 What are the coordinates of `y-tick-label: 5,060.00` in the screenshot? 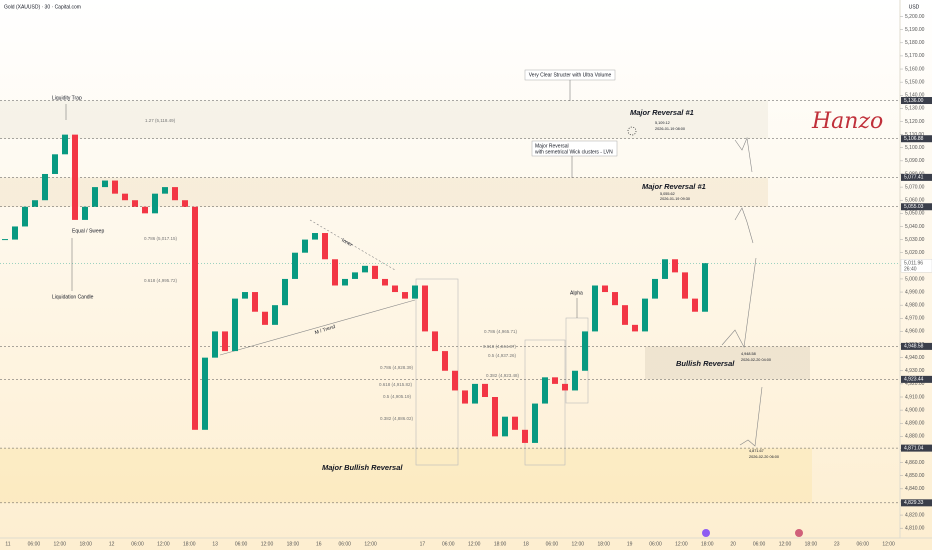 It's located at (915, 201).